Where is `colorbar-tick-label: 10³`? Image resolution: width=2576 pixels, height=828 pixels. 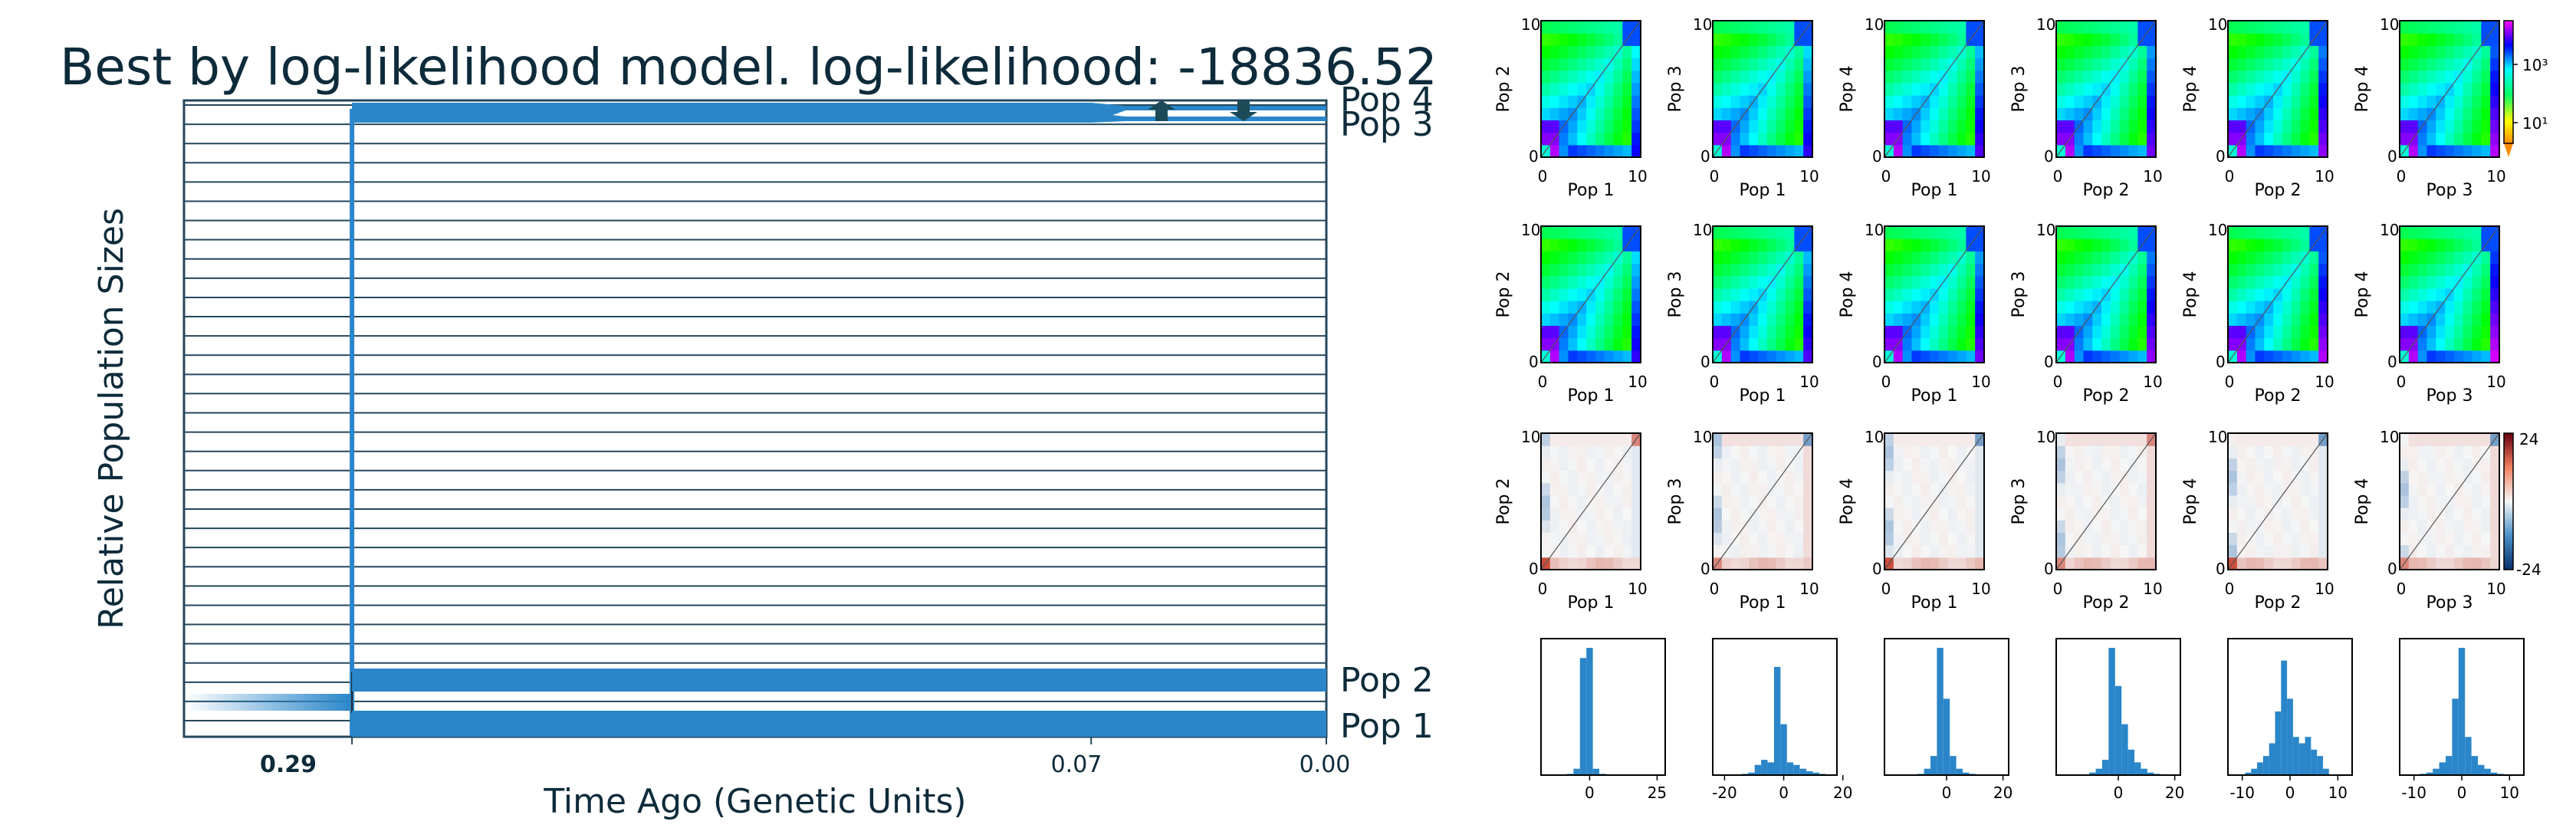
colorbar-tick-label: 10³ is located at coordinates (2535, 65).